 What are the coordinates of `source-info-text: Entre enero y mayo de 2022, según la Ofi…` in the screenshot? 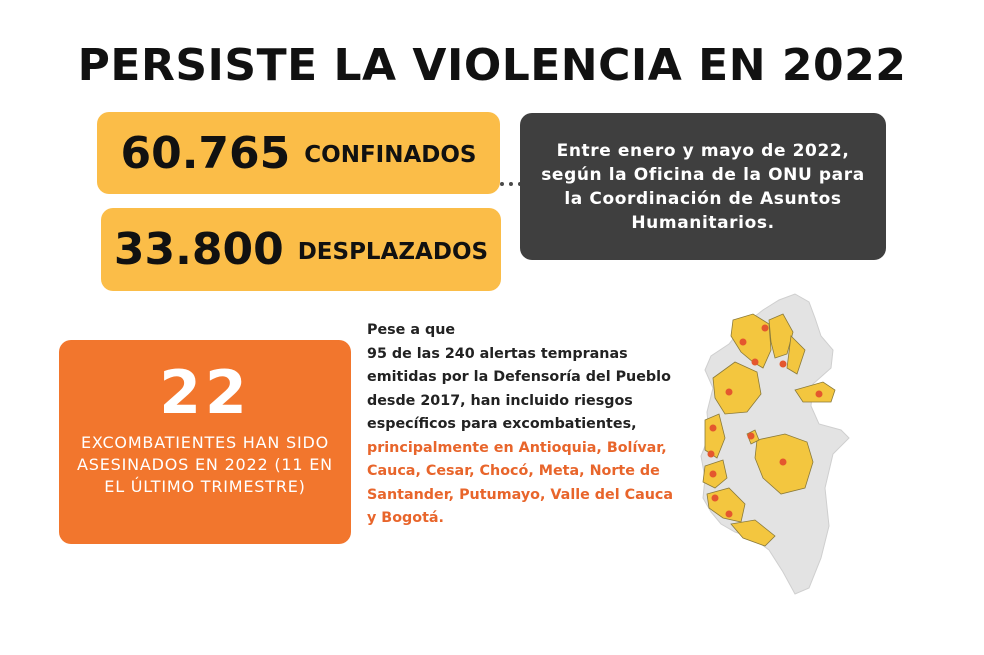 It's located at (703, 186).